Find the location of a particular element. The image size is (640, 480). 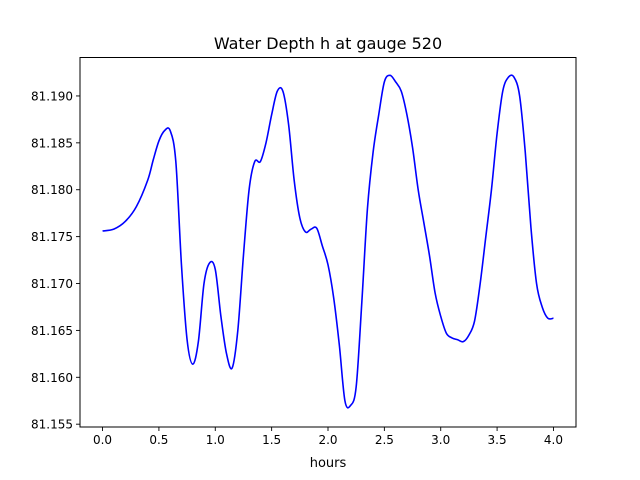

x-tick-label: 1.0 is located at coordinates (215, 440).